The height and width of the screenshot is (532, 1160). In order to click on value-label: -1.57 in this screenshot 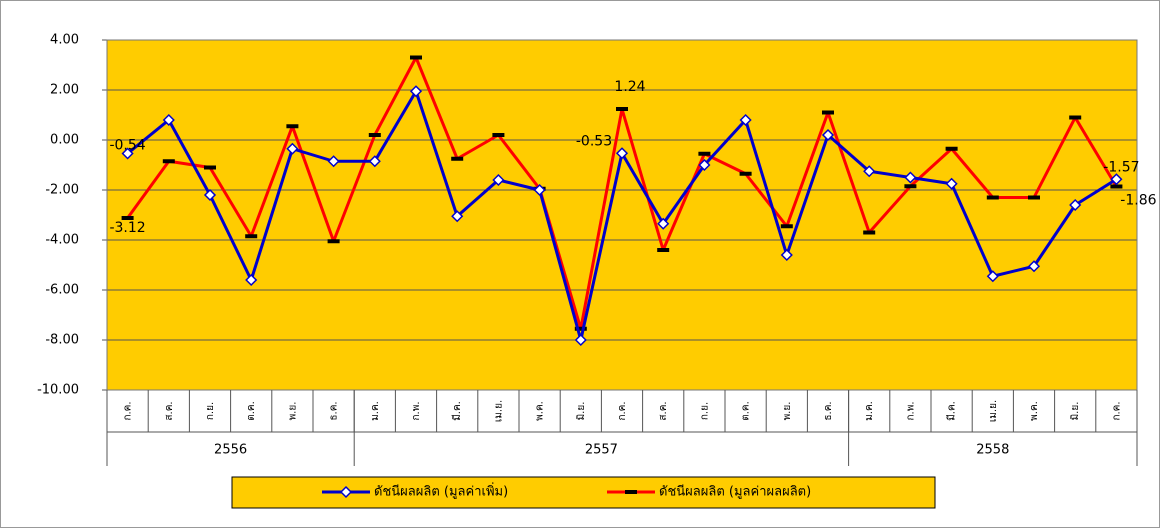, I will do `click(1121, 167)`.